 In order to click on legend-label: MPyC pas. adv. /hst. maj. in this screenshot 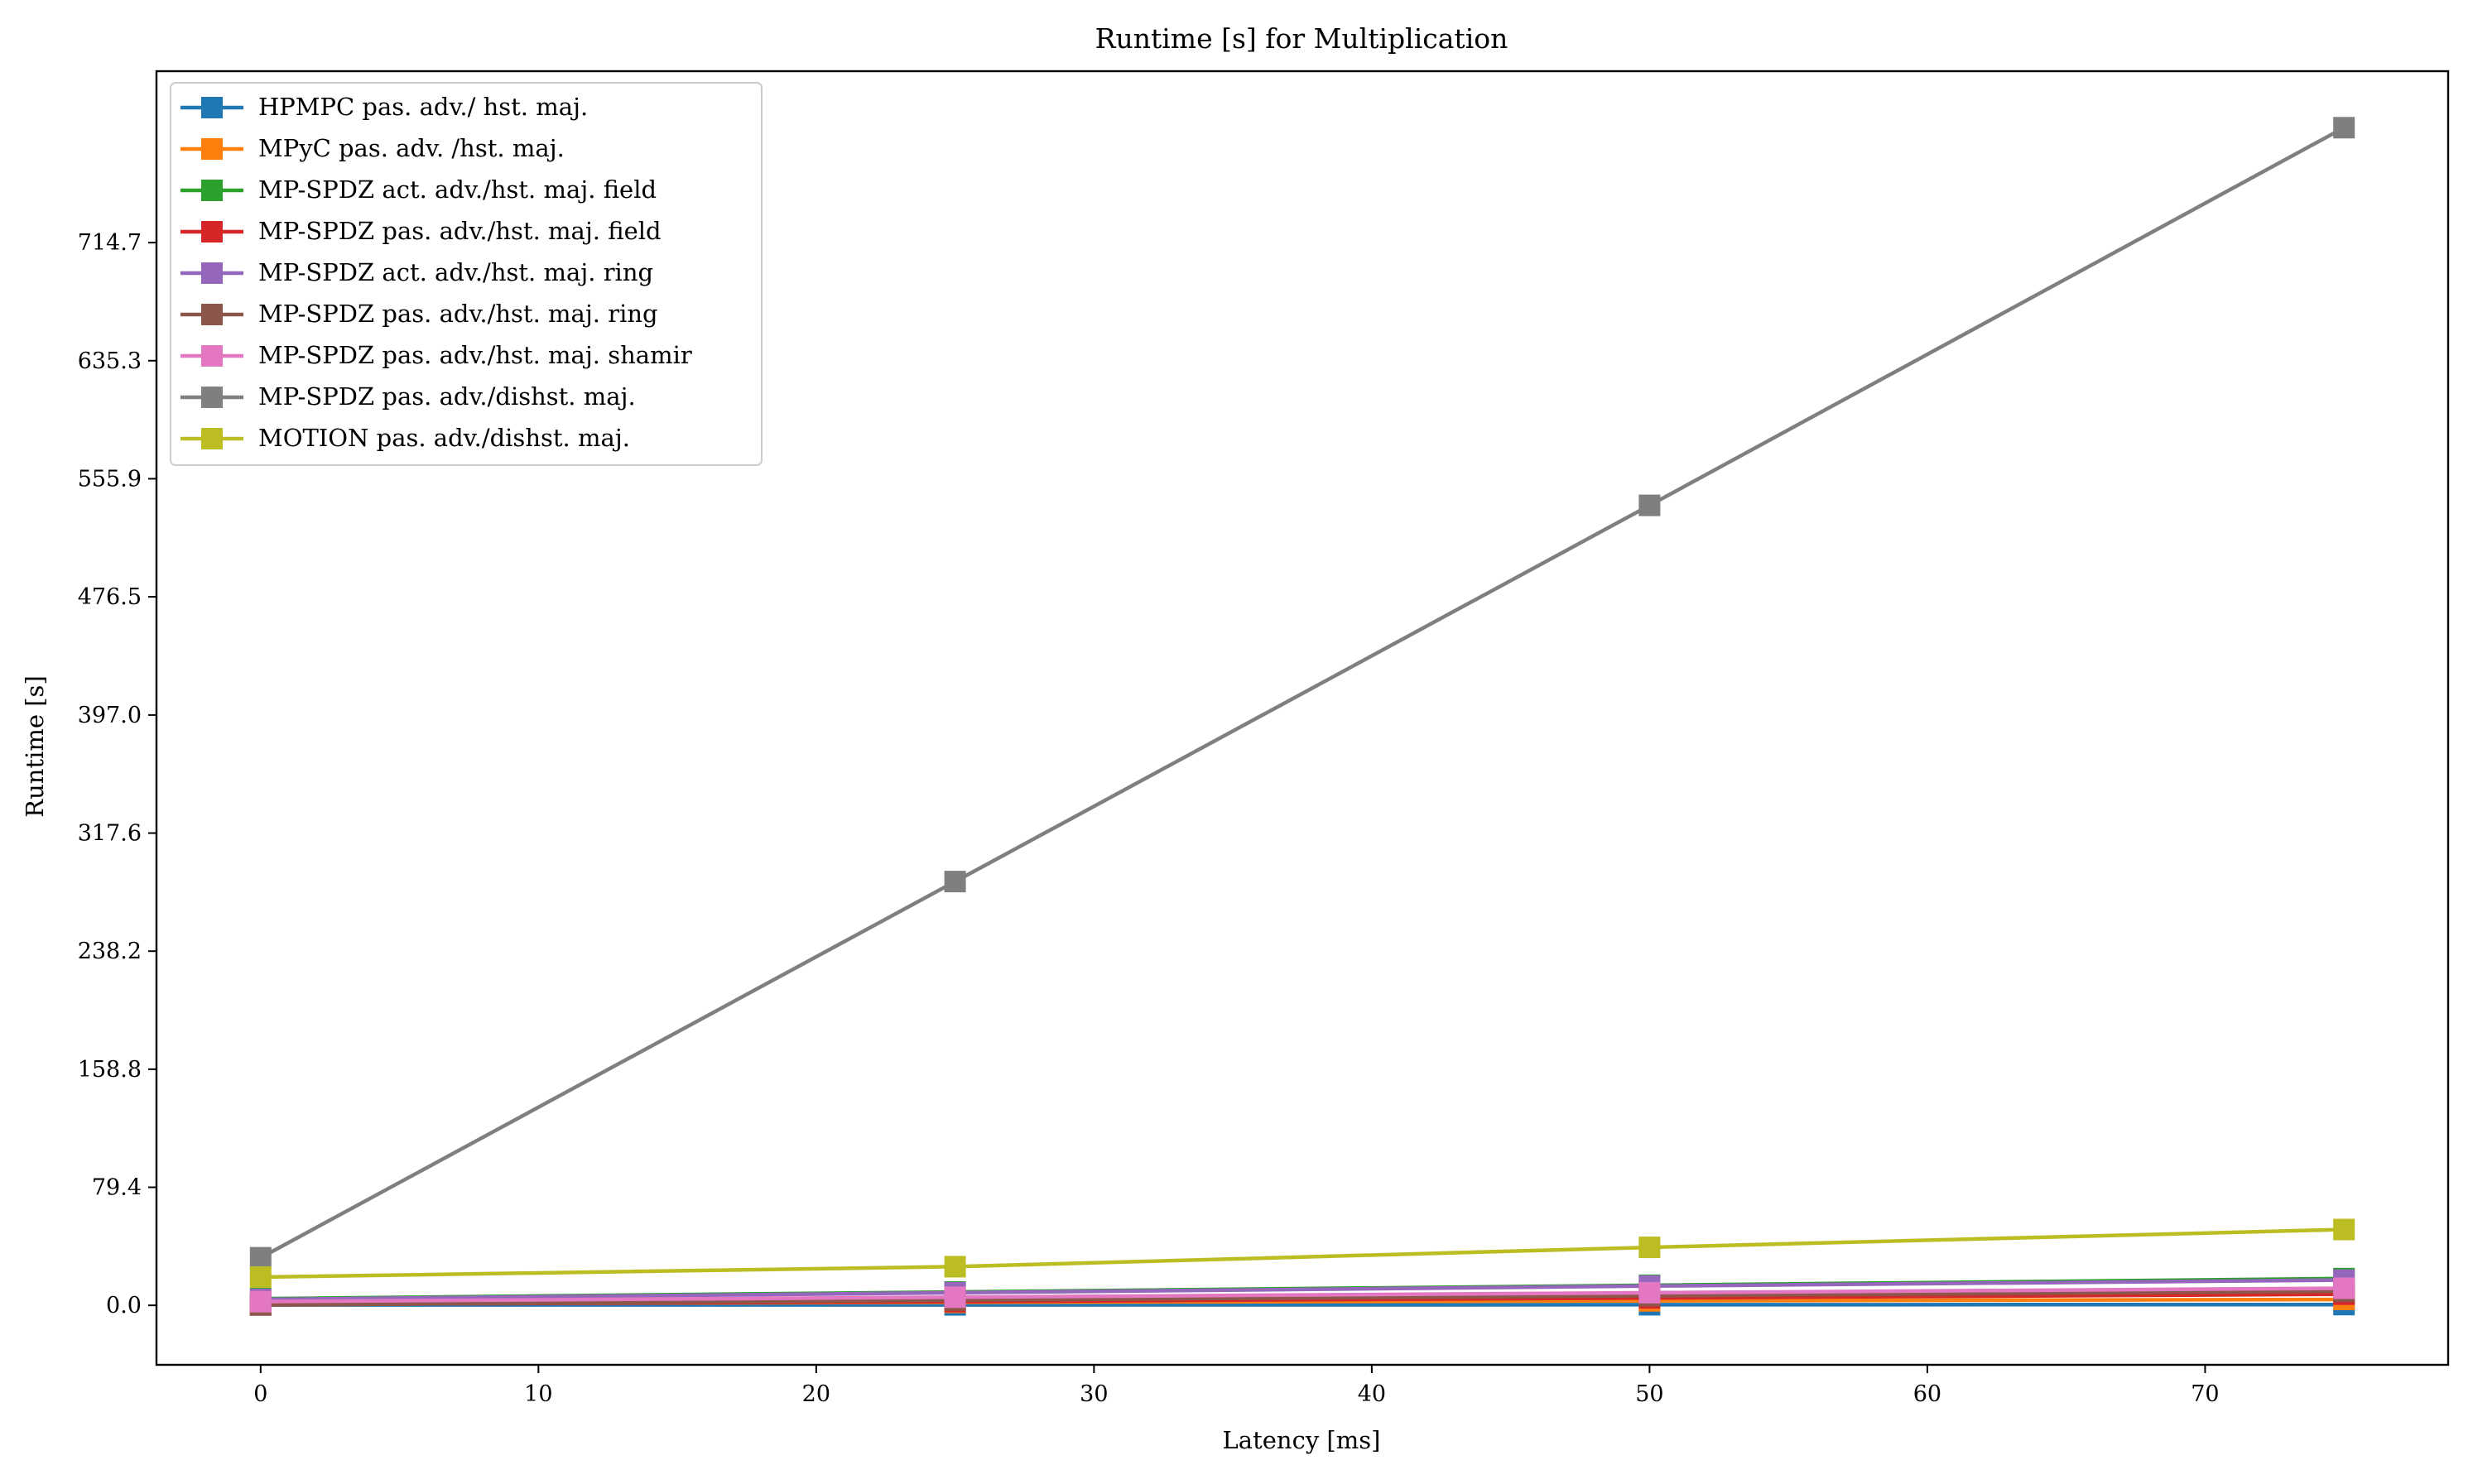, I will do `click(411, 148)`.